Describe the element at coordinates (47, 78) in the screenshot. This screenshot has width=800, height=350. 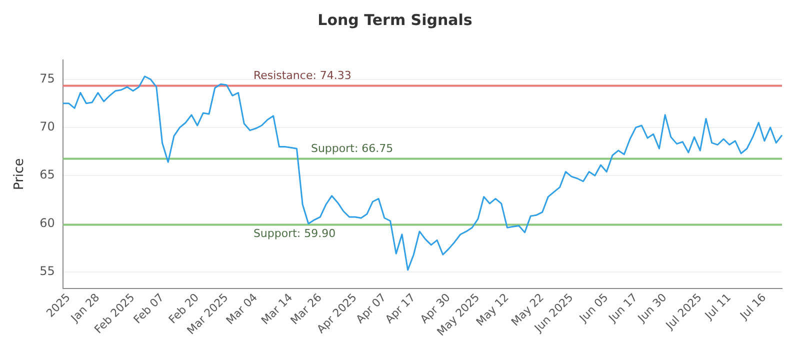
I see `y-tick-label: 75` at that location.